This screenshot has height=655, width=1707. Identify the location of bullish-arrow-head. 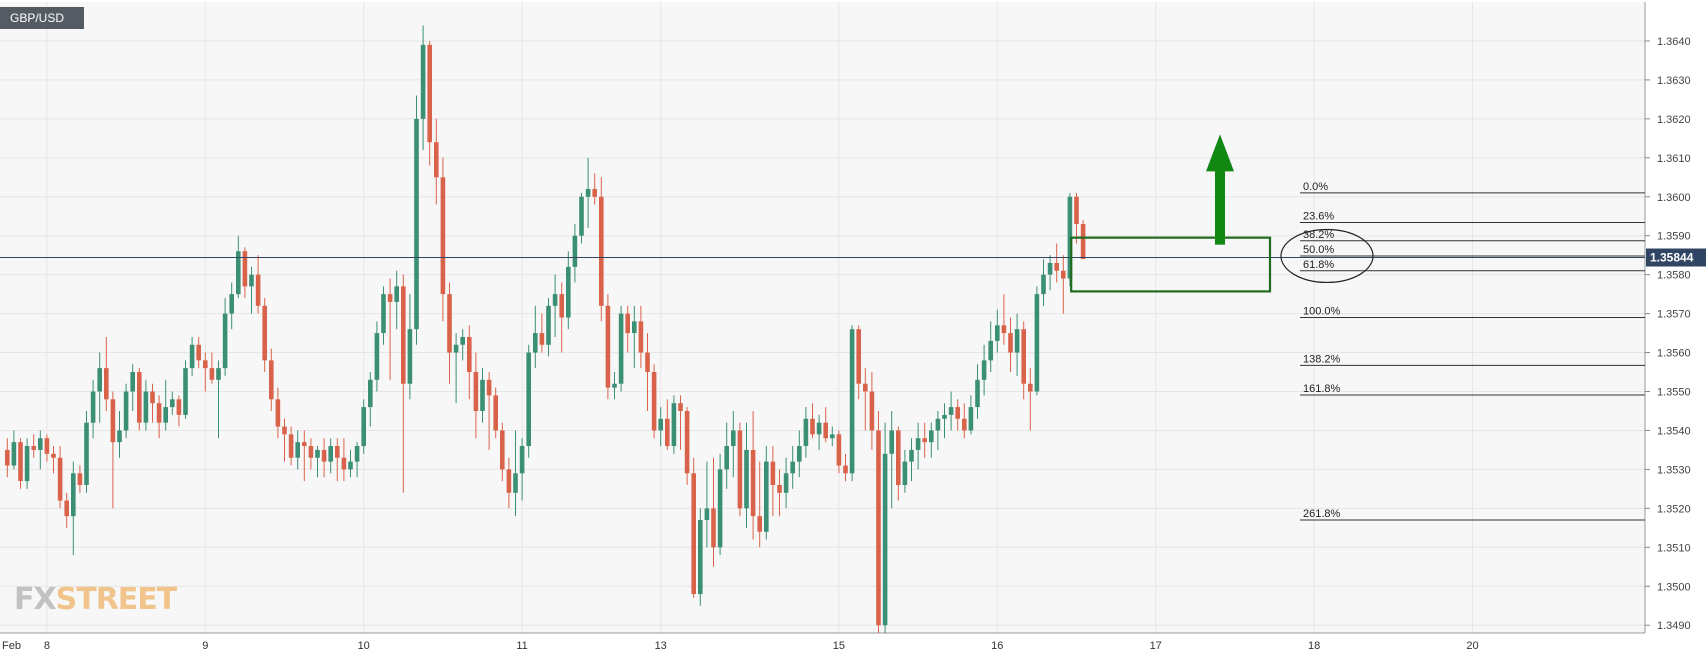
(1220, 153).